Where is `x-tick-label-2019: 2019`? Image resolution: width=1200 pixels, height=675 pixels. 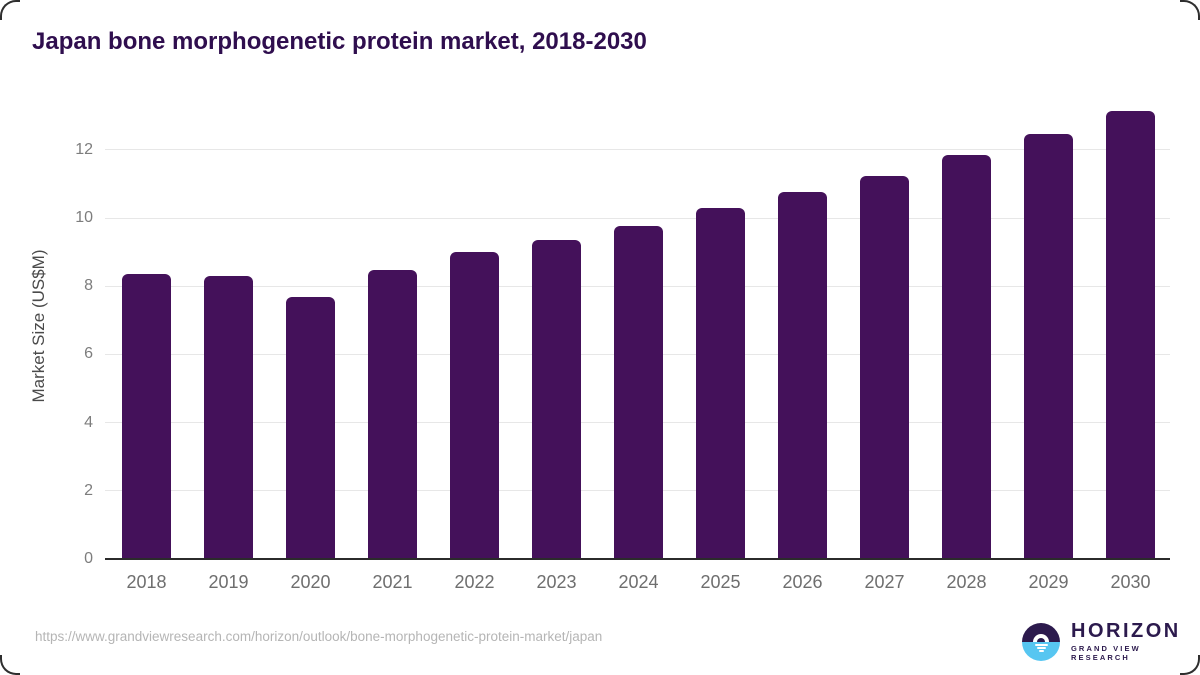 x-tick-label-2019: 2019 is located at coordinates (228, 582).